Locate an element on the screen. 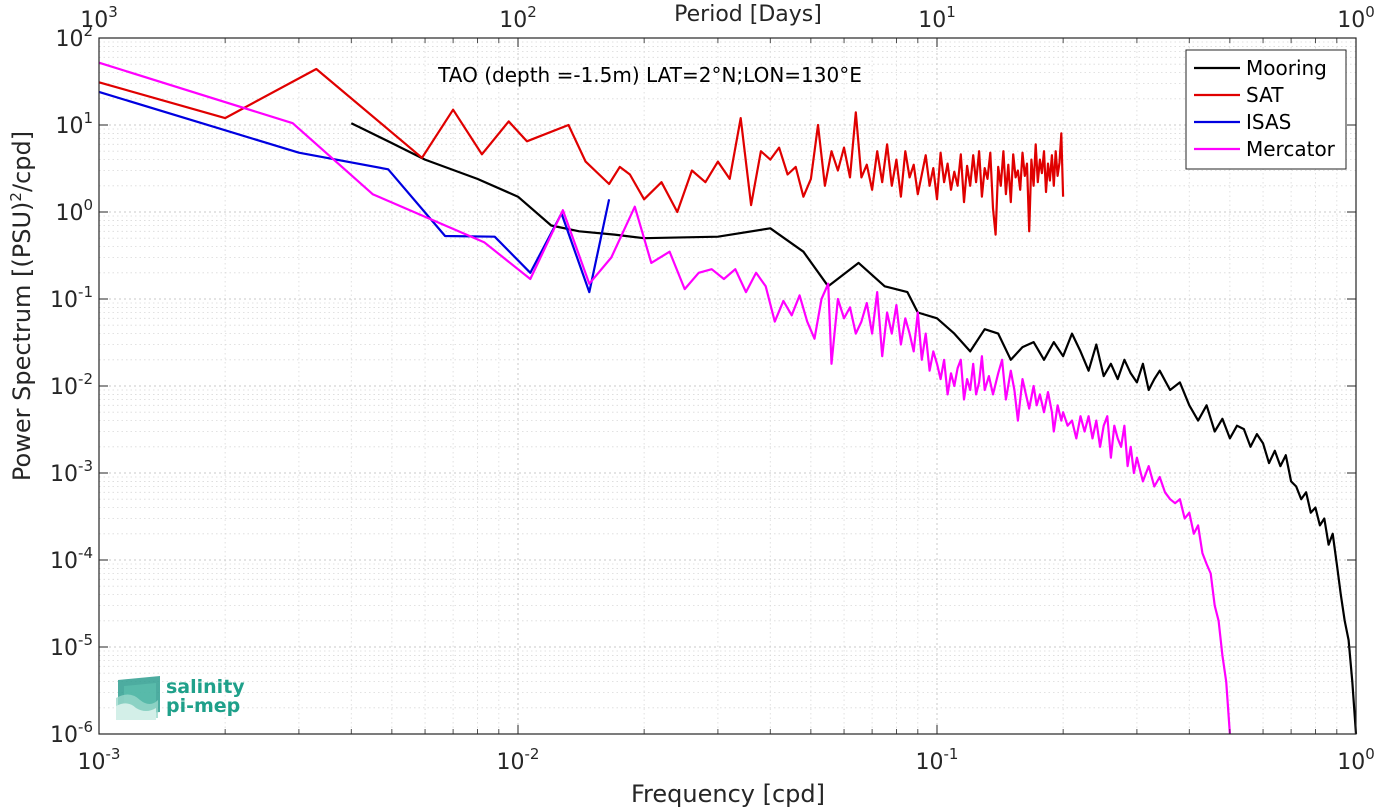 Image resolution: width=1383 pixels, height=809 pixels. y-axis-label-suffix: /cpd] is located at coordinates (22, 161).